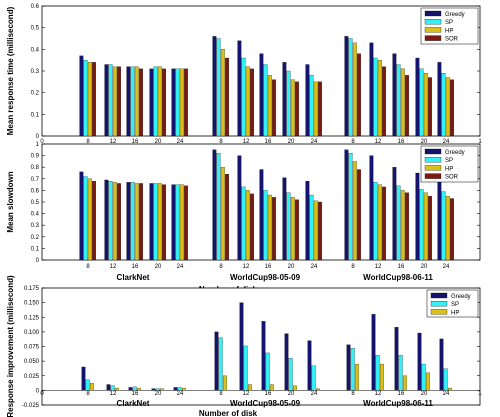 The width and height of the screenshot is (500, 417). I want to click on x-tick-label-disk: 20, so click(424, 142).